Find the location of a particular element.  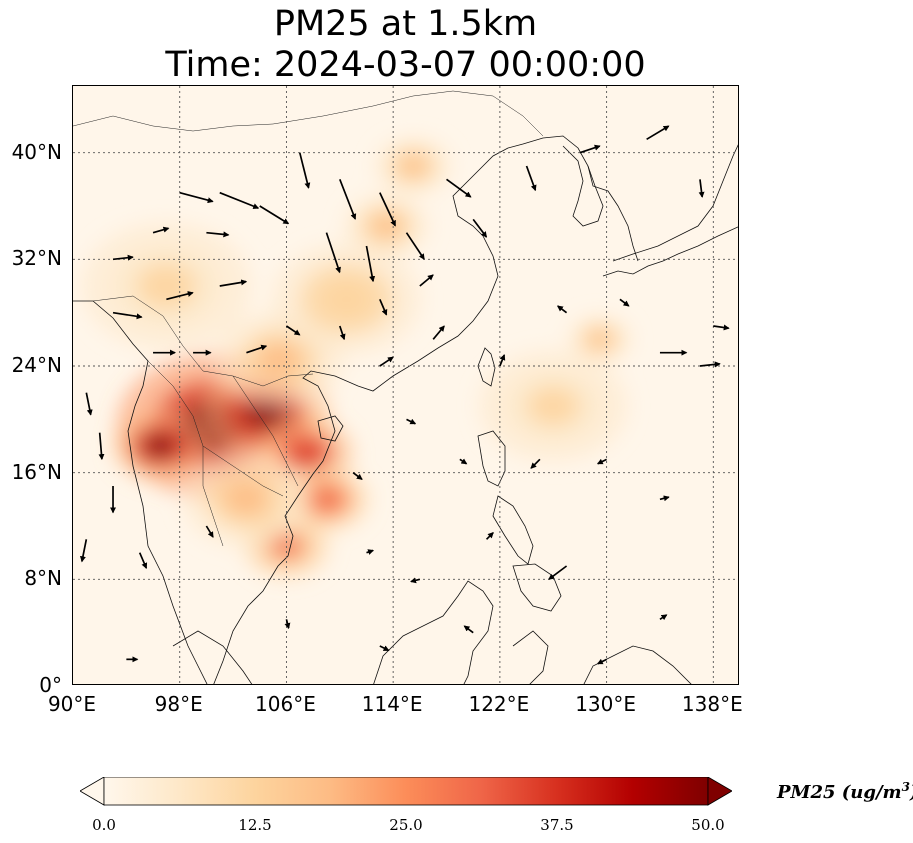

korea-coastline is located at coordinates (583, 186).